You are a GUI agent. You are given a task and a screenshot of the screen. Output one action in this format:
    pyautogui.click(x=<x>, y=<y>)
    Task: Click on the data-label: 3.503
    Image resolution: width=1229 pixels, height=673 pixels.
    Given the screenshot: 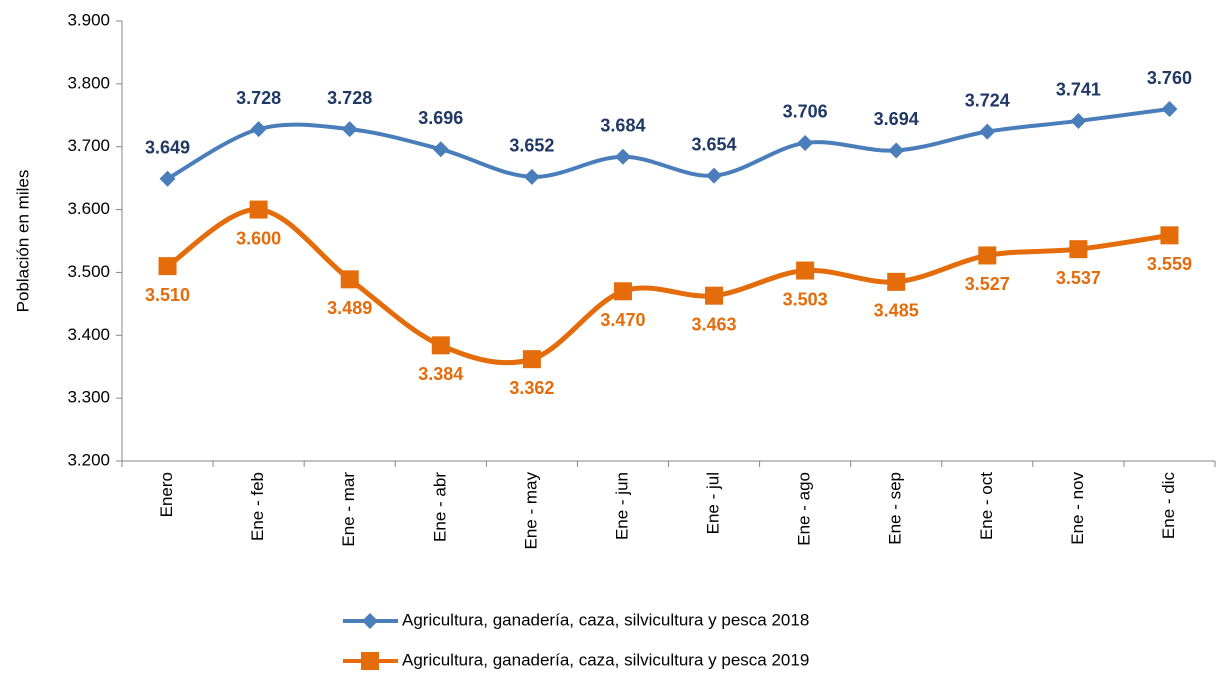 What is the action you would take?
    pyautogui.click(x=805, y=299)
    